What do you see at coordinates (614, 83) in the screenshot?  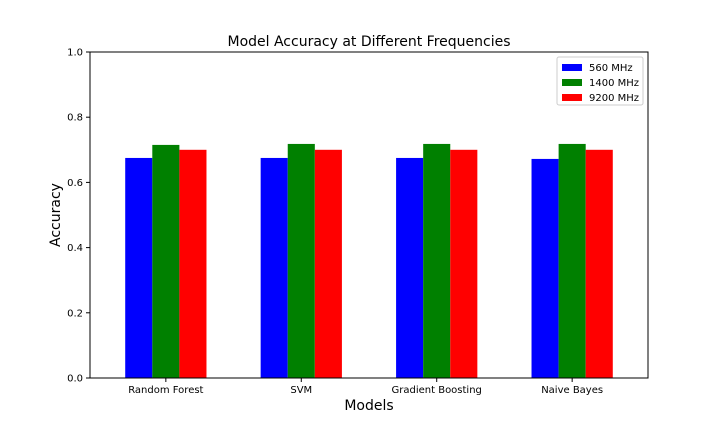 I see `legend-label: 1400 MHz` at bounding box center [614, 83].